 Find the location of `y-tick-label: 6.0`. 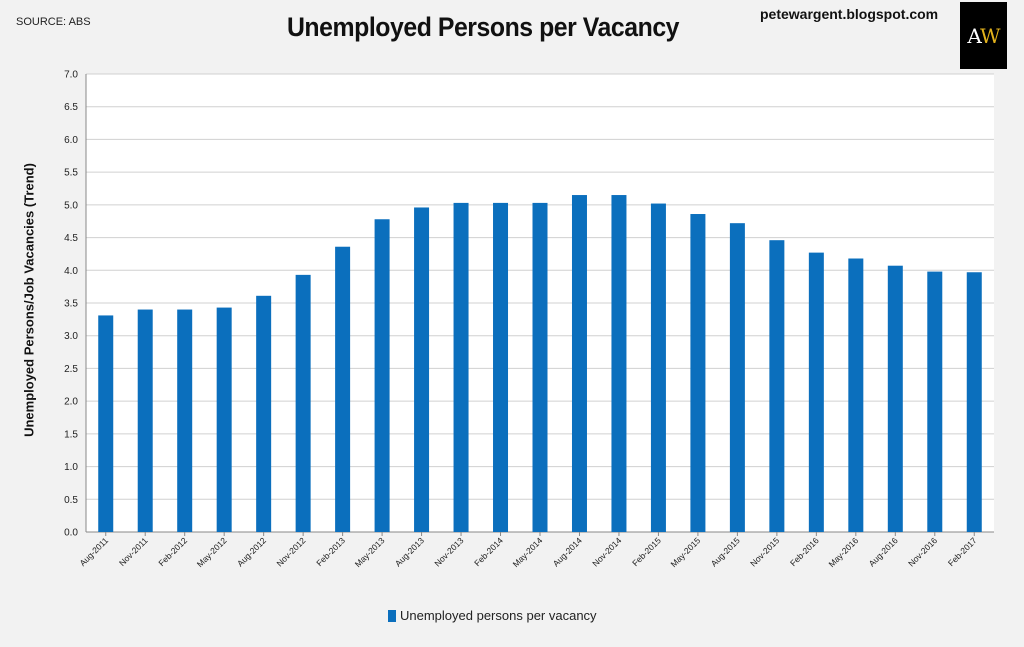

y-tick-label: 6.0 is located at coordinates (71, 140).